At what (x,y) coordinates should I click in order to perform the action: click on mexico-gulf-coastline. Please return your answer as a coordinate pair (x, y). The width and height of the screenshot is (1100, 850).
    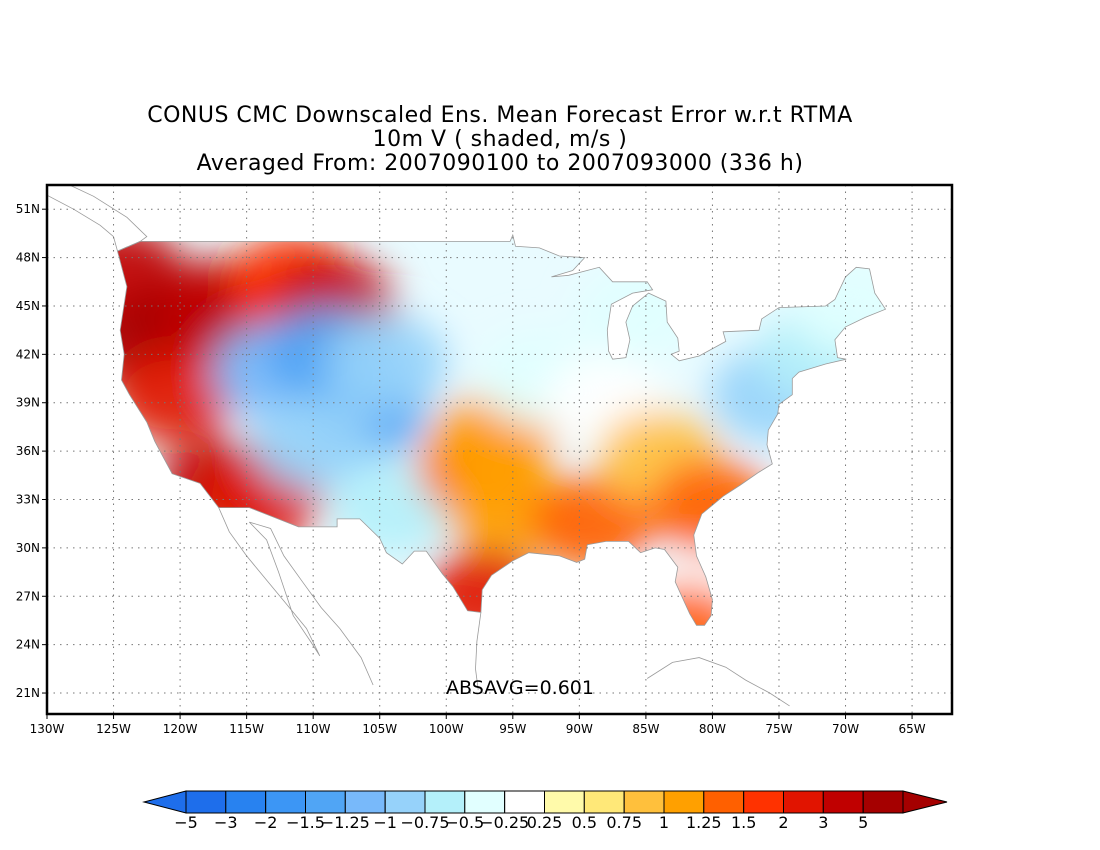
    Looking at the image, I should click on (478, 651).